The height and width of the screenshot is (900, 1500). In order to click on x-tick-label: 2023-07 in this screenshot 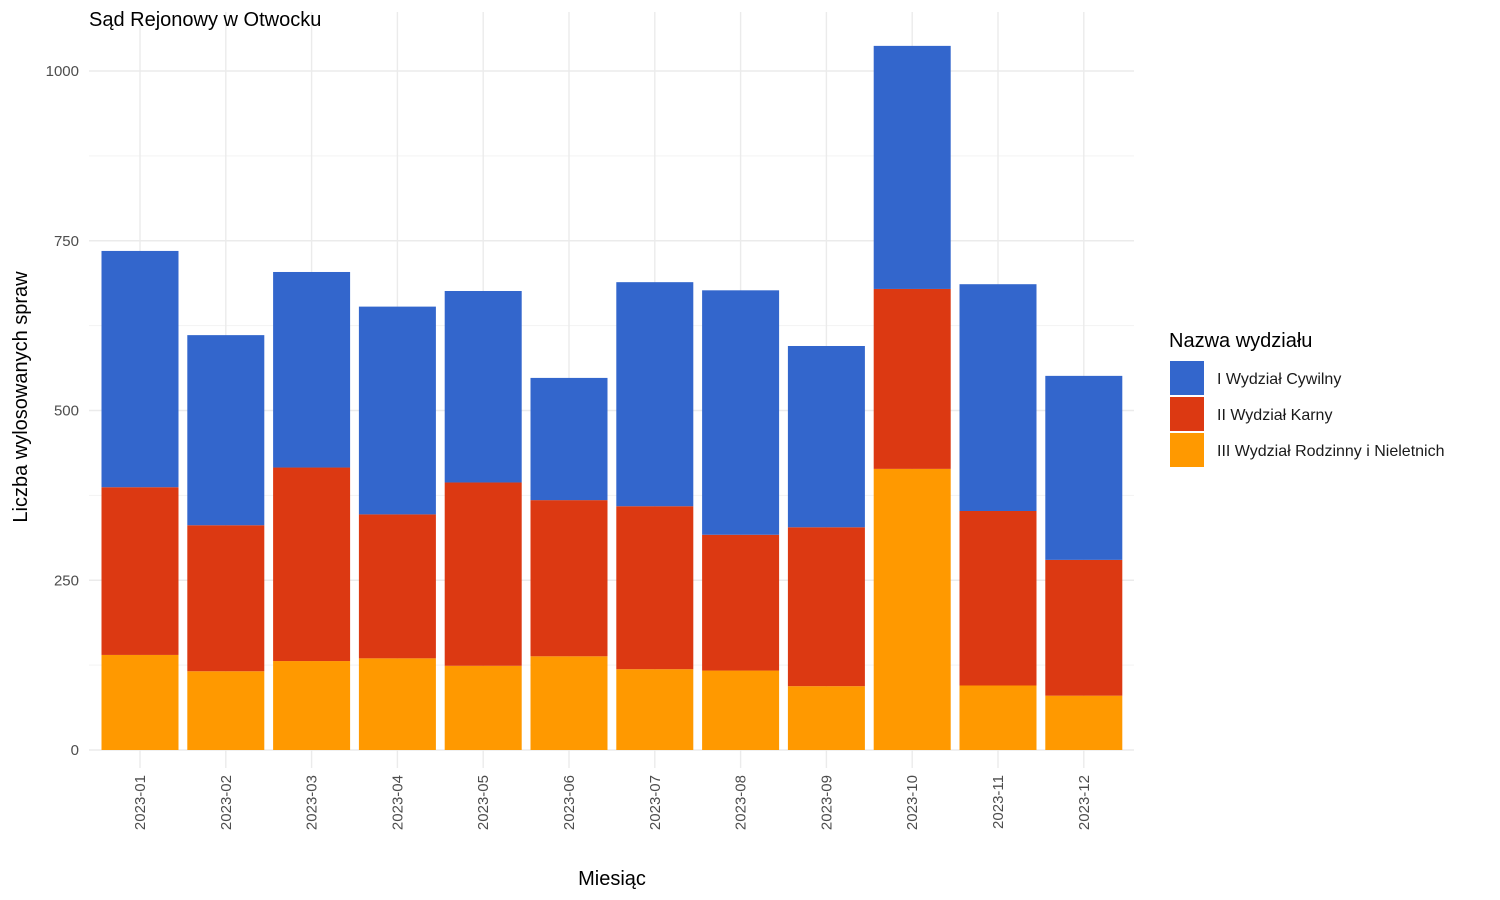, I will do `click(655, 802)`.